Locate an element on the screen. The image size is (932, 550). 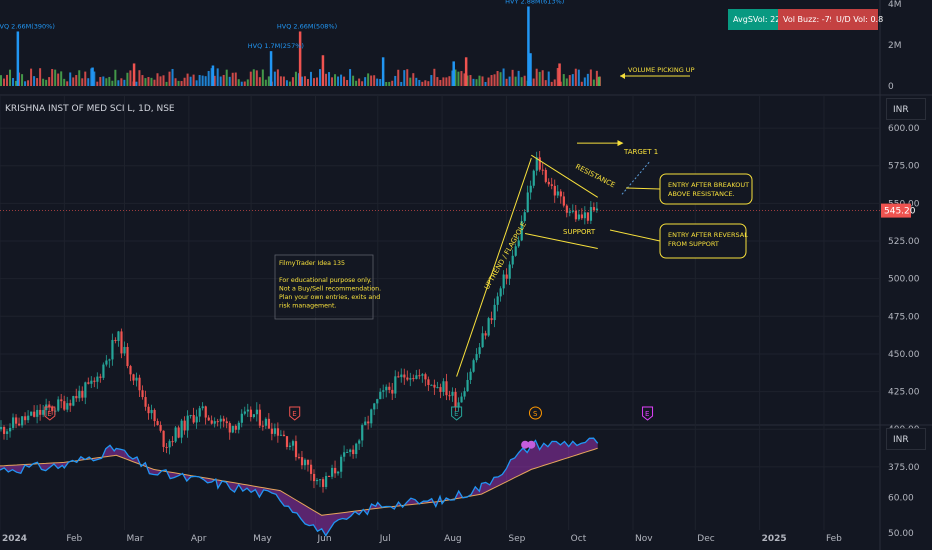
earnings-marker is located at coordinates (457, 413).